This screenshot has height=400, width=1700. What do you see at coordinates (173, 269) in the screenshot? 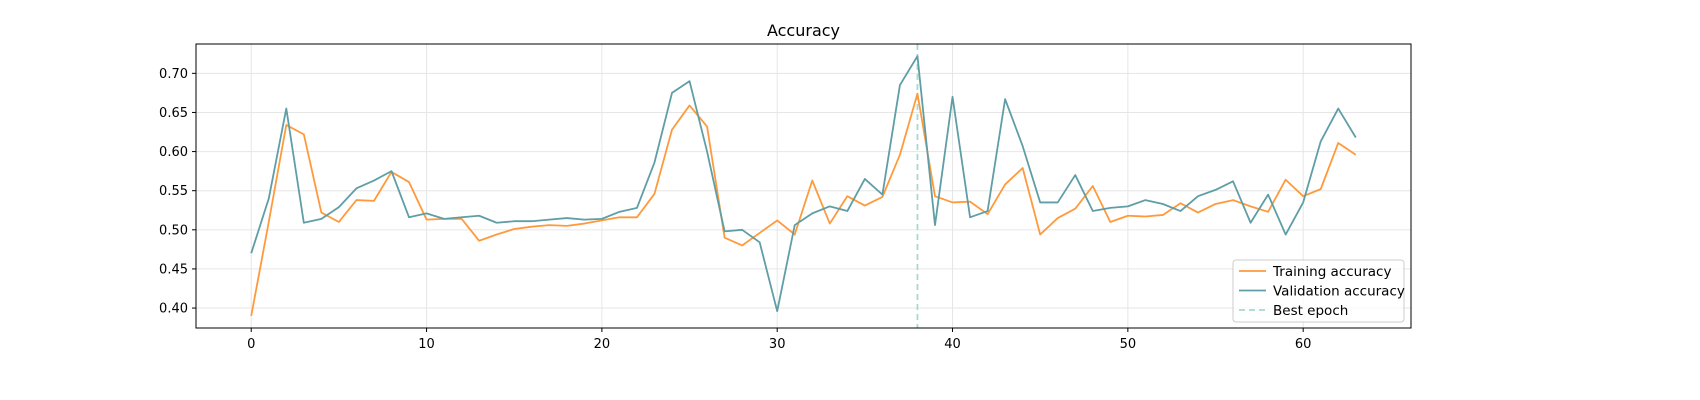
I see `y-tick-label: 0.45` at bounding box center [173, 269].